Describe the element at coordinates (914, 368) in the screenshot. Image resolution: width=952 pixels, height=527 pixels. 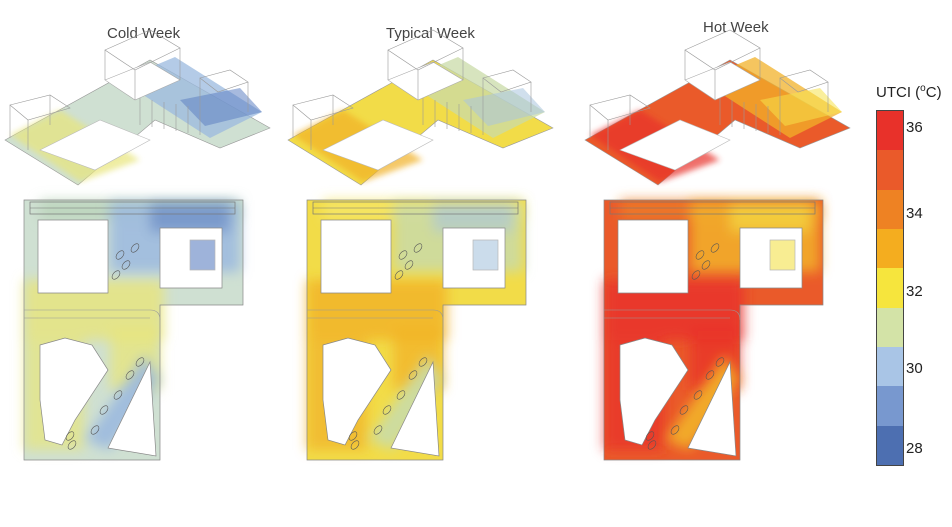
I see `tick-30: 30` at that location.